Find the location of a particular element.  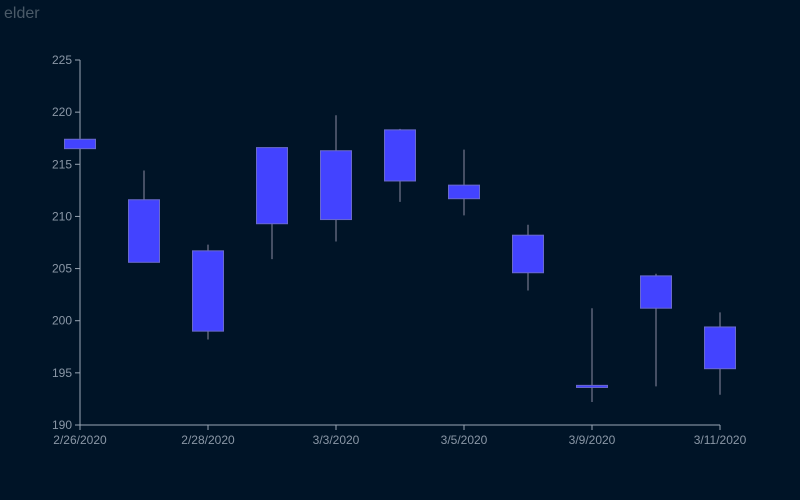

x-tick-label: 2/28/2020 is located at coordinates (208, 440).